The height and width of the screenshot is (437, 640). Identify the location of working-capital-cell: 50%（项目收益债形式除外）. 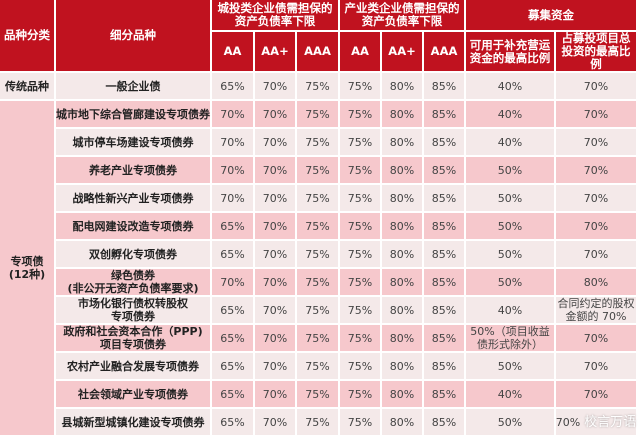
(510, 338).